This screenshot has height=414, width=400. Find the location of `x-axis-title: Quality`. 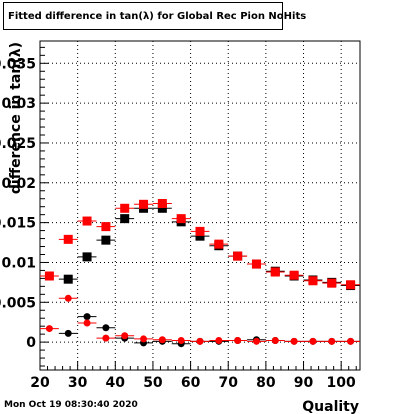

x-axis-title: Quality is located at coordinates (330, 406).